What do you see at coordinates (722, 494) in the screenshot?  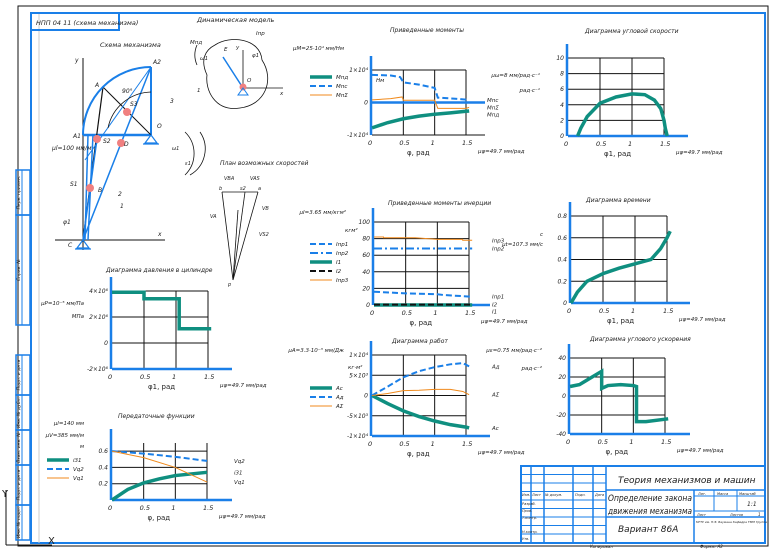 I see `tb-mass: Масса` at bounding box center [722, 494].